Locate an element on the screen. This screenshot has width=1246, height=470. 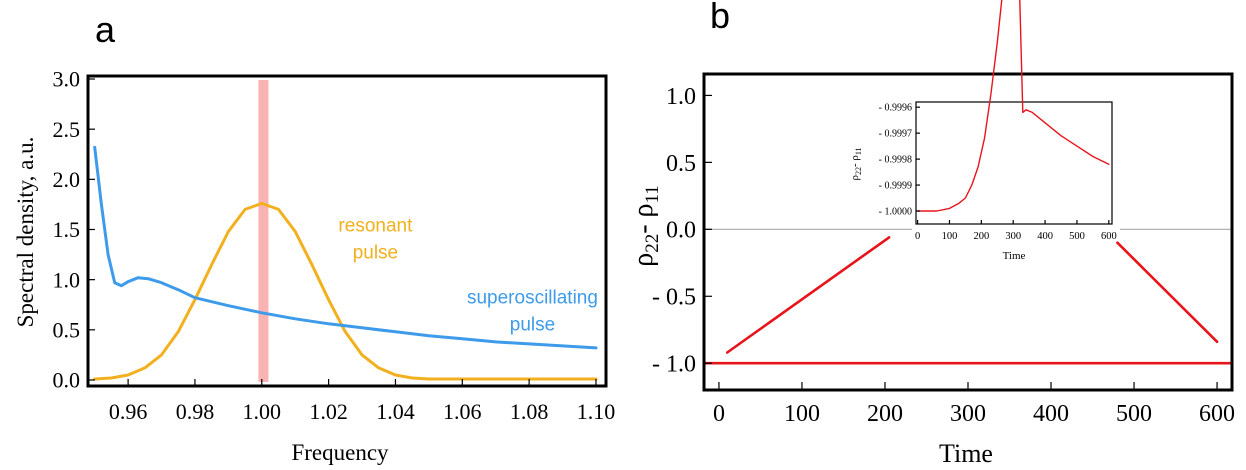
y-axis-label-a: Spectral density, a.u. is located at coordinates (25, 232).